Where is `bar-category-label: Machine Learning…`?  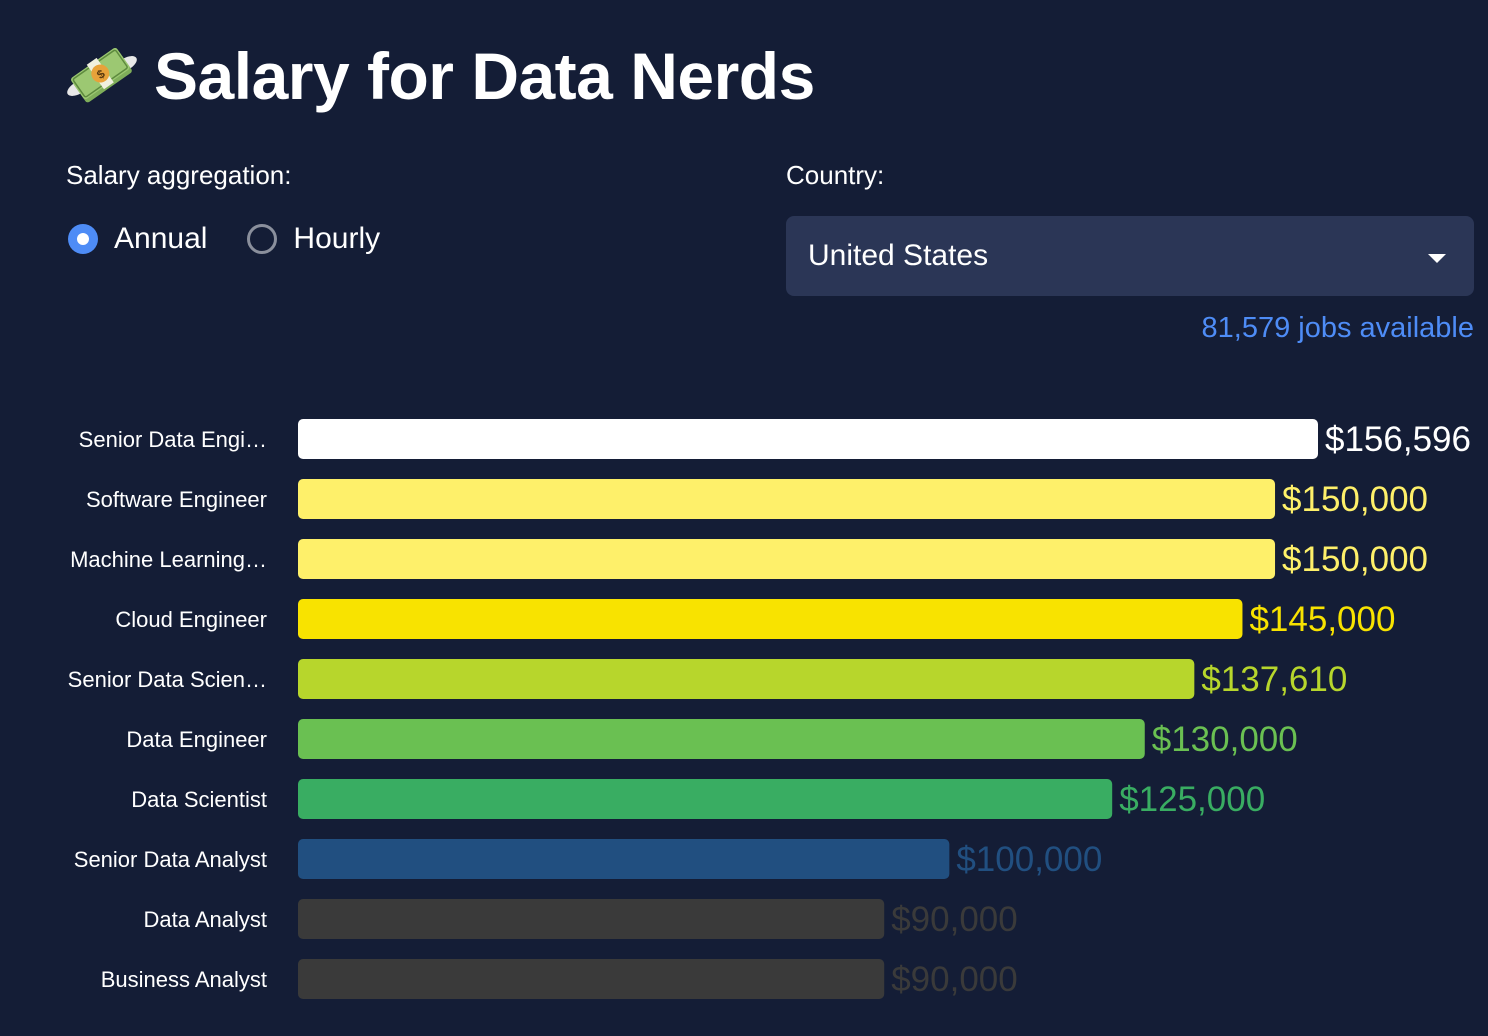
bar-category-label: Machine Learning… is located at coordinates (168, 559).